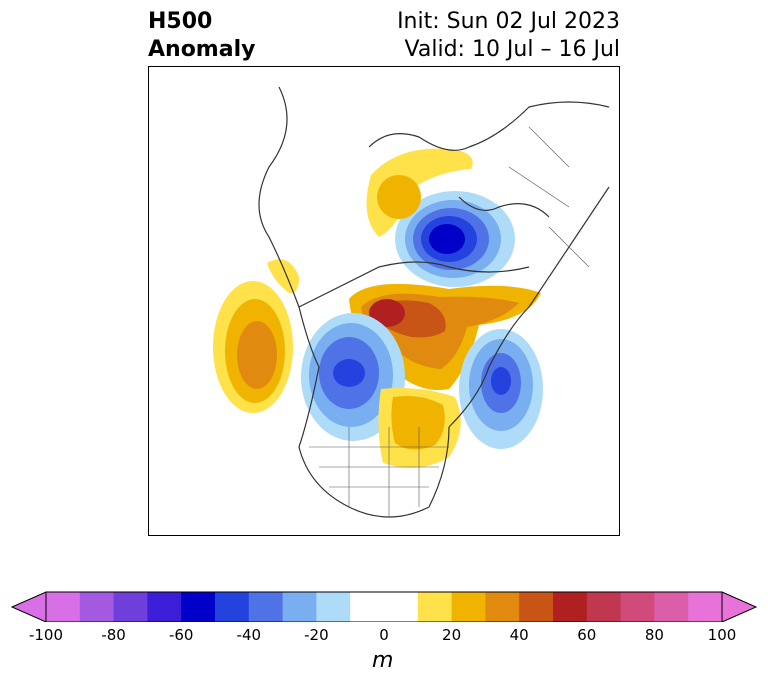 This screenshot has width=768, height=686. What do you see at coordinates (722, 635) in the screenshot?
I see `colorbar-tick-label: 100` at bounding box center [722, 635].